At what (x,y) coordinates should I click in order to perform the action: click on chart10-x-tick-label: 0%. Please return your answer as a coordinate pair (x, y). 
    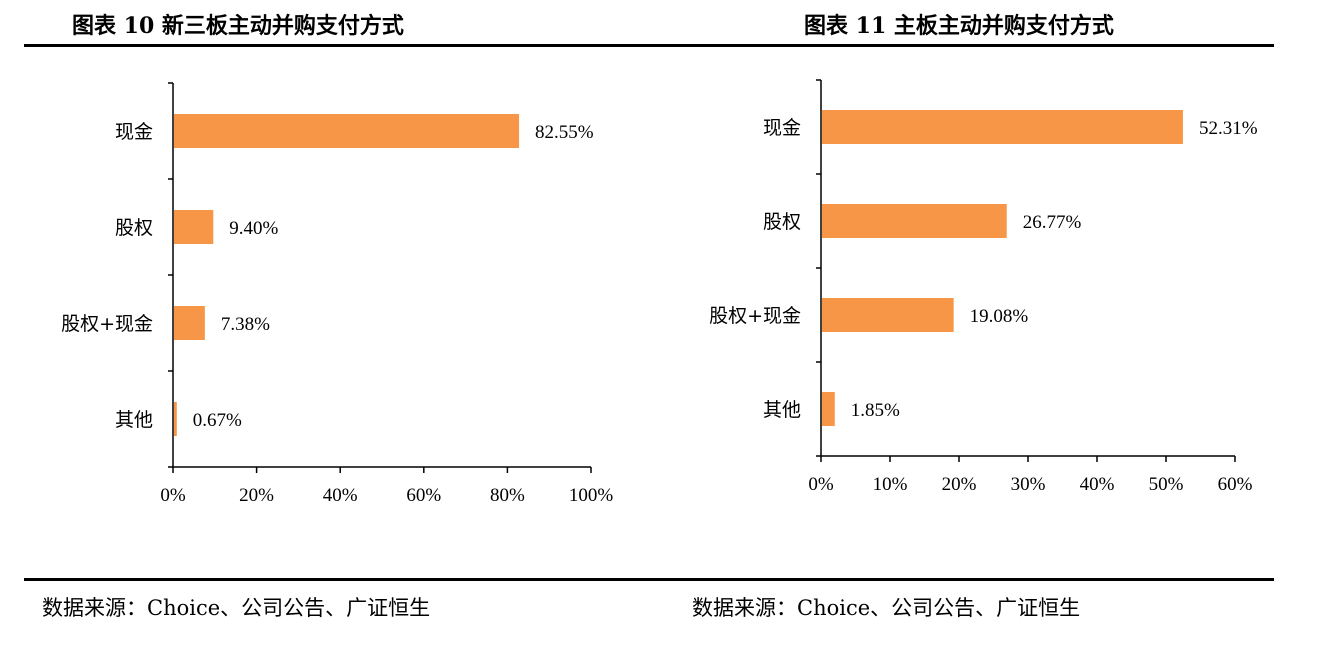
    Looking at the image, I should click on (173, 495).